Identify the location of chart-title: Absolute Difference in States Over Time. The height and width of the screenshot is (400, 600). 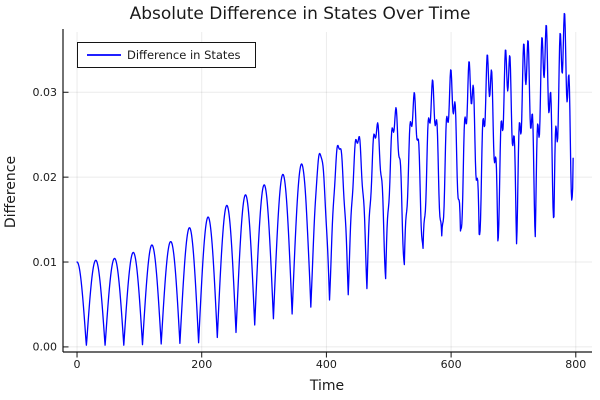
(300, 14).